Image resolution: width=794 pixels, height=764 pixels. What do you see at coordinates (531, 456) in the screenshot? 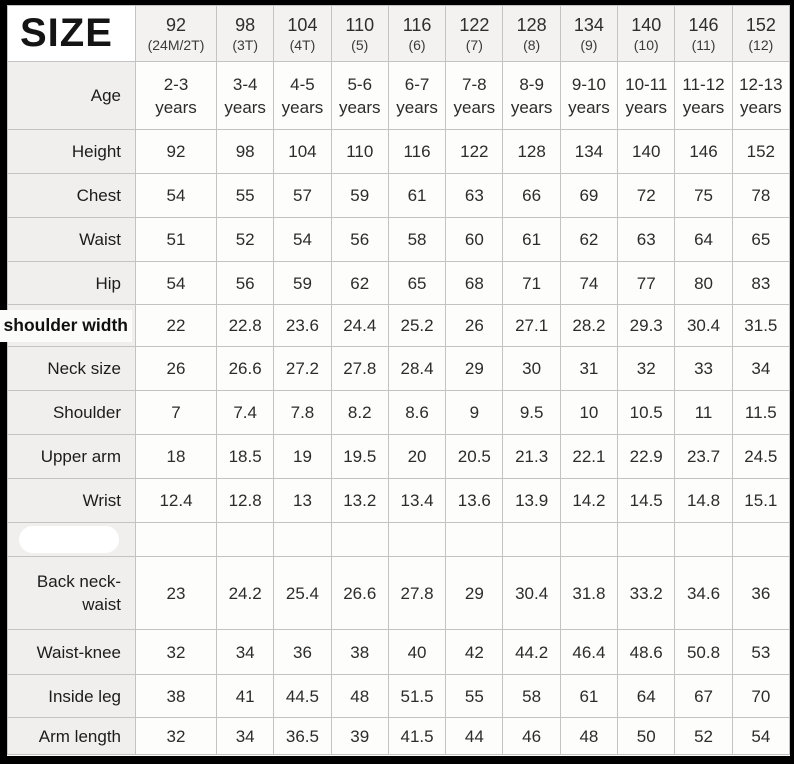
I see `data-cell: 21.3` at bounding box center [531, 456].